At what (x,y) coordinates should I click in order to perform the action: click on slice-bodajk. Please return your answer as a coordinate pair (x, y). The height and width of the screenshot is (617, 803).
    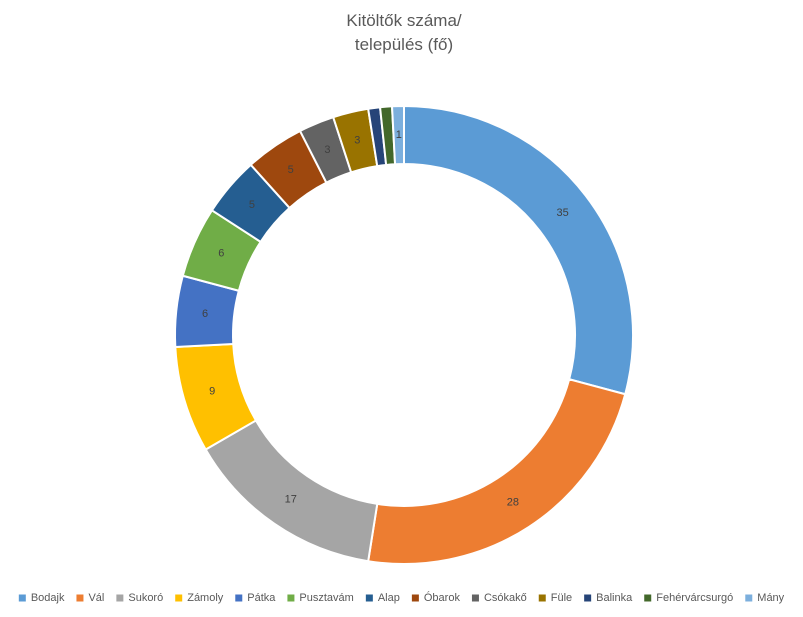
    Looking at the image, I should click on (518, 250).